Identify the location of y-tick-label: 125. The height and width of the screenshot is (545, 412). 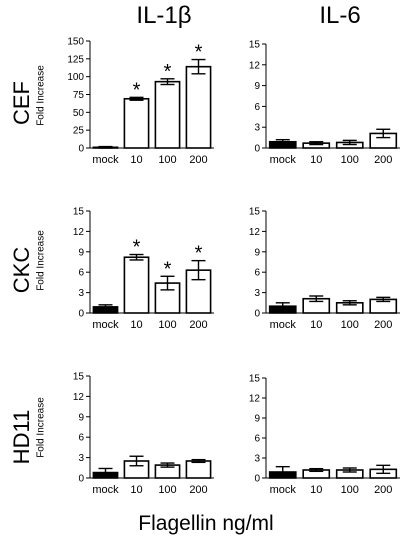
(75, 59).